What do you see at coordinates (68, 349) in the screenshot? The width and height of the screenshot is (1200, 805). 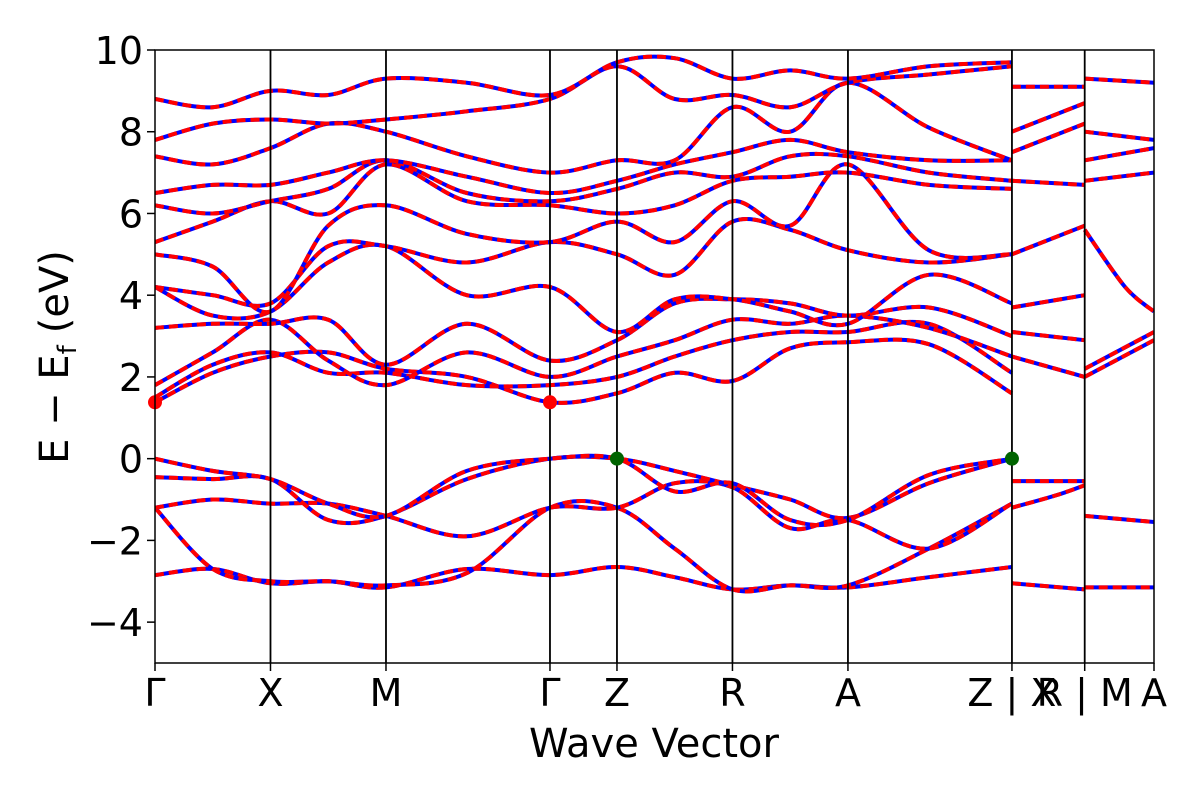 I see `y-axis-label-subscript: f` at bounding box center [68, 349].